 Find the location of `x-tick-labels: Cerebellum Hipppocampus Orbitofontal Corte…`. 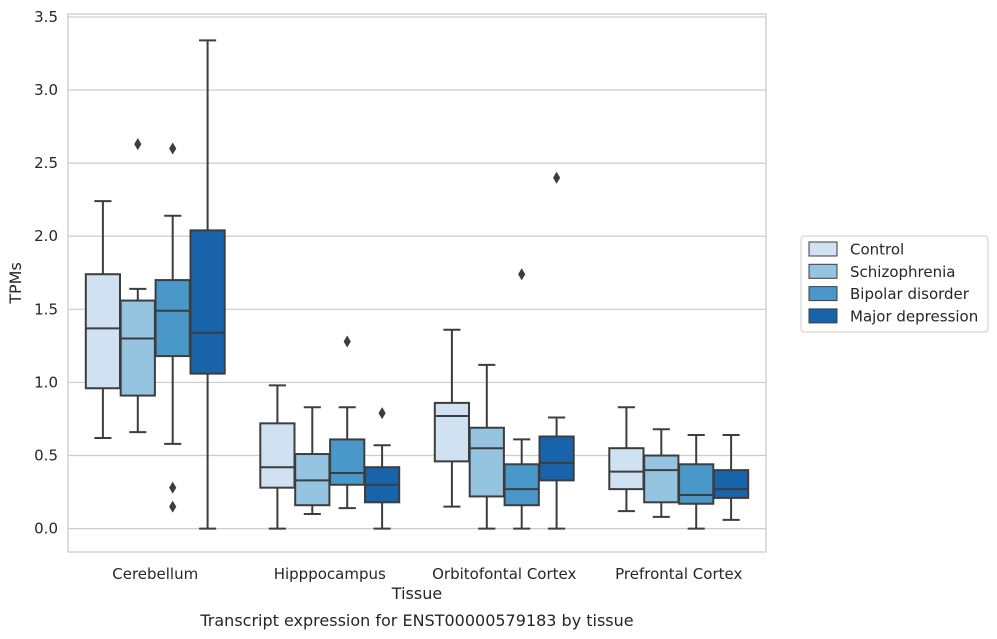

x-tick-labels: Cerebellum Hipppocampus Orbitofontal Corte… is located at coordinates (427, 574).